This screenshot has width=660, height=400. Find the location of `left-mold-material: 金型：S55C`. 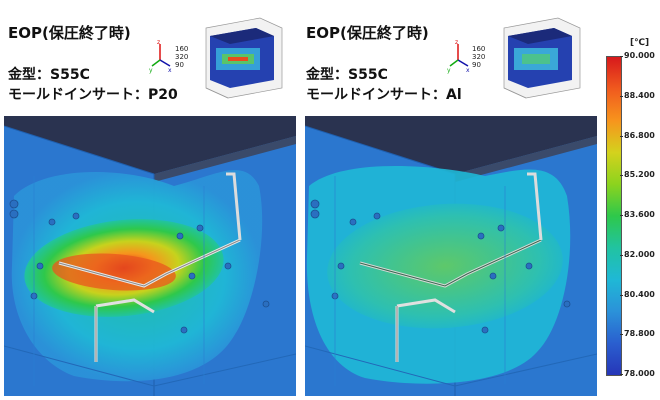

left-mold-material: 金型：S55C is located at coordinates (49, 75).